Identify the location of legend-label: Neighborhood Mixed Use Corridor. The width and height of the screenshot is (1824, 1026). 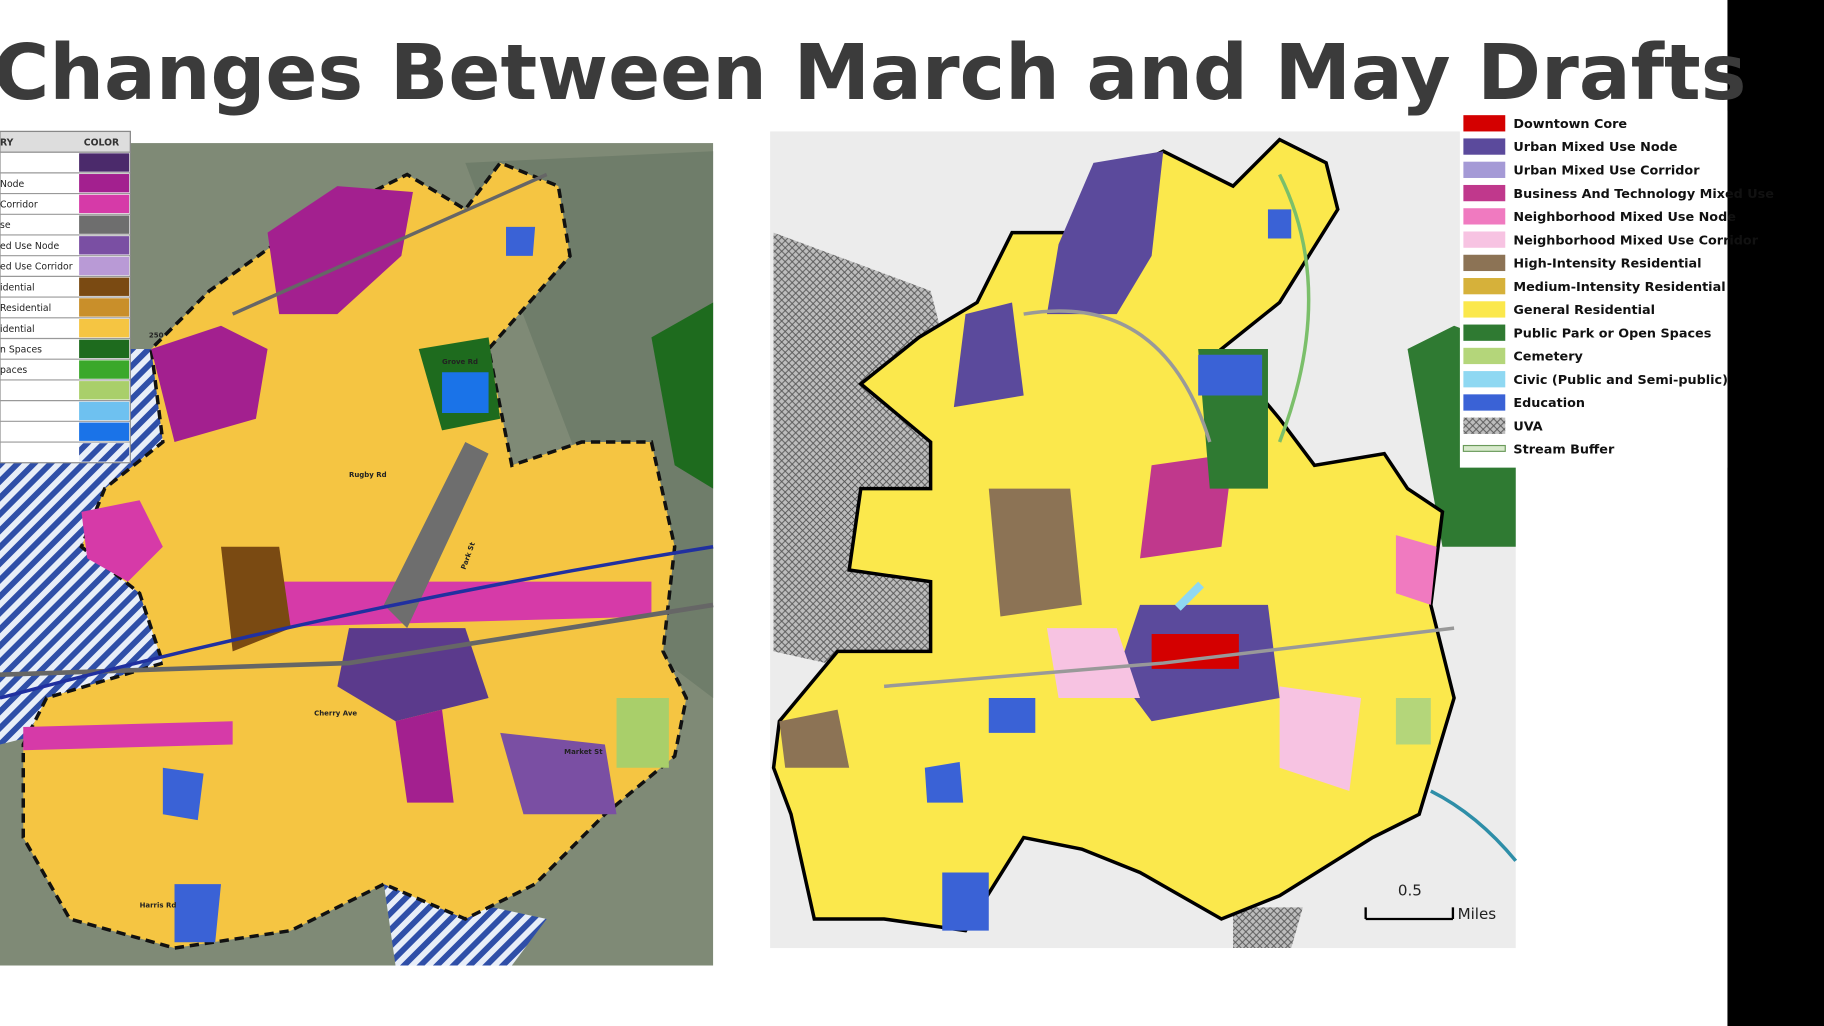
(1635, 240).